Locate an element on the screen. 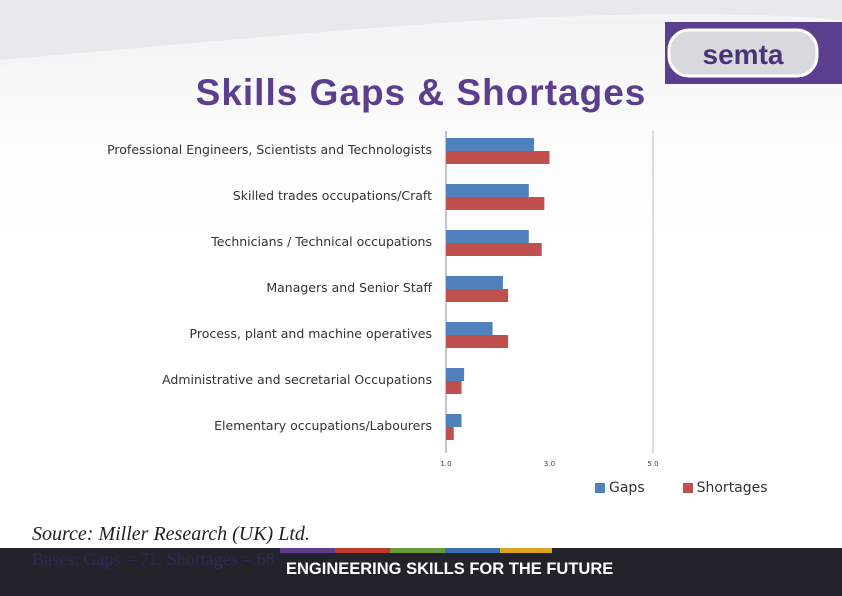  chart-legend: Gaps Shortages is located at coordinates (700, 488).